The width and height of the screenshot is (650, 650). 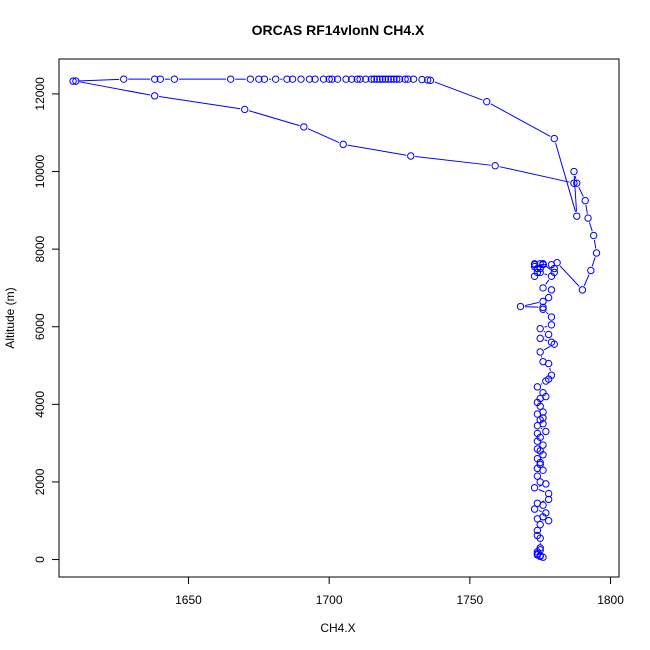 What do you see at coordinates (10, 317) in the screenshot?
I see `y-axis-label: Altitude (m)` at bounding box center [10, 317].